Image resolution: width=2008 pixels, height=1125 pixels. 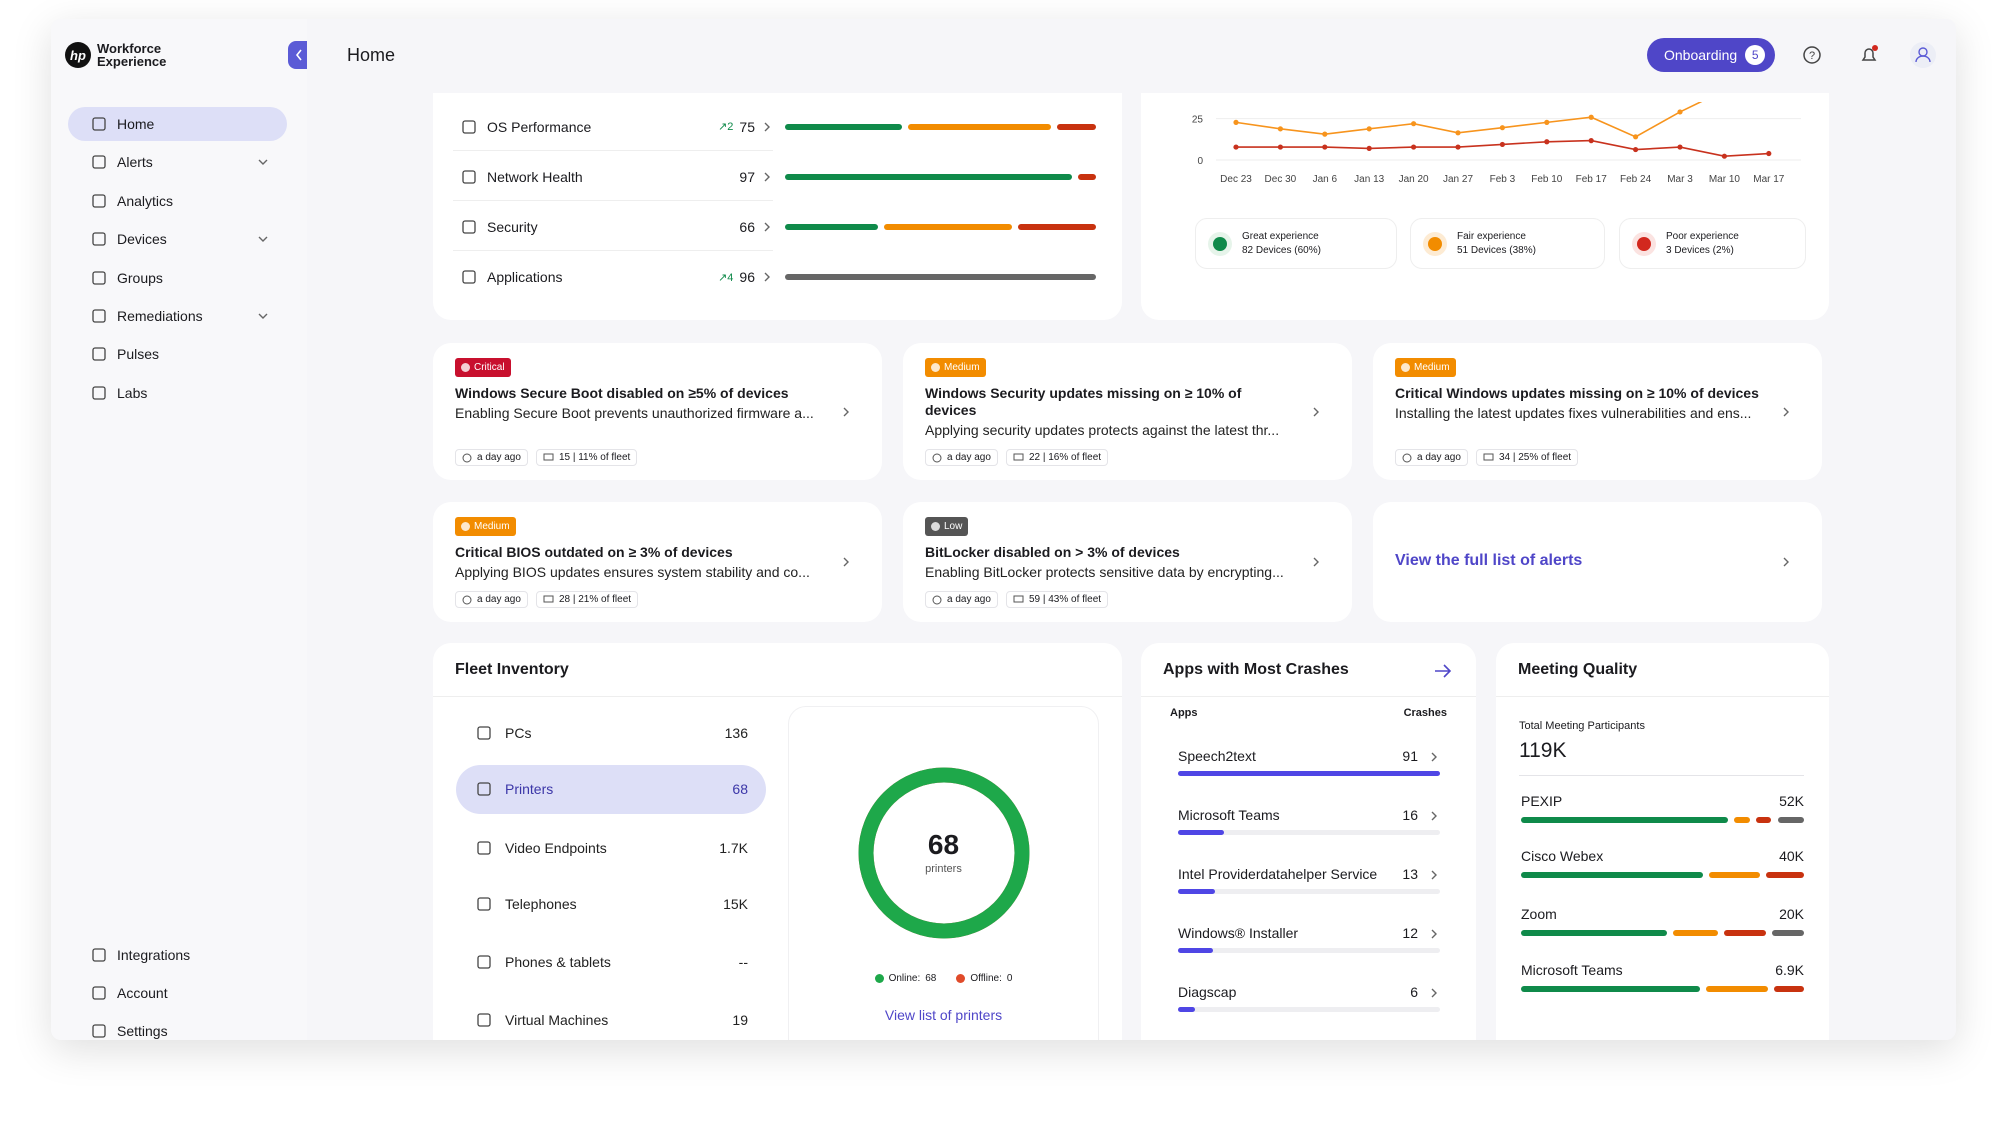 What do you see at coordinates (1712, 243) in the screenshot?
I see `summary-pill: Poor experience 3 Devices (2%)` at bounding box center [1712, 243].